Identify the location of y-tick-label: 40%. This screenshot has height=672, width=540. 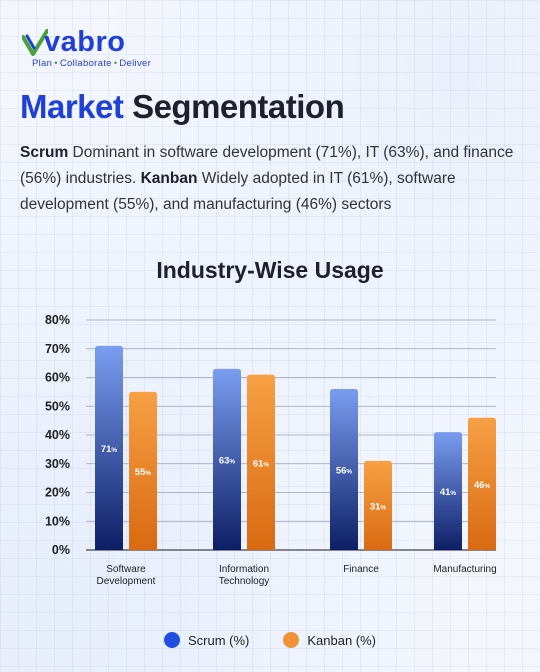
(57, 435).